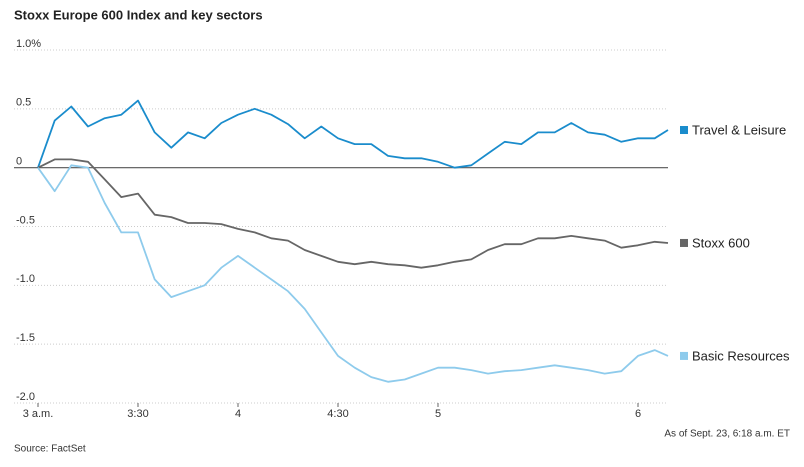 This screenshot has width=804, height=467. I want to click on x-tick-label: 4:30, so click(337, 414).